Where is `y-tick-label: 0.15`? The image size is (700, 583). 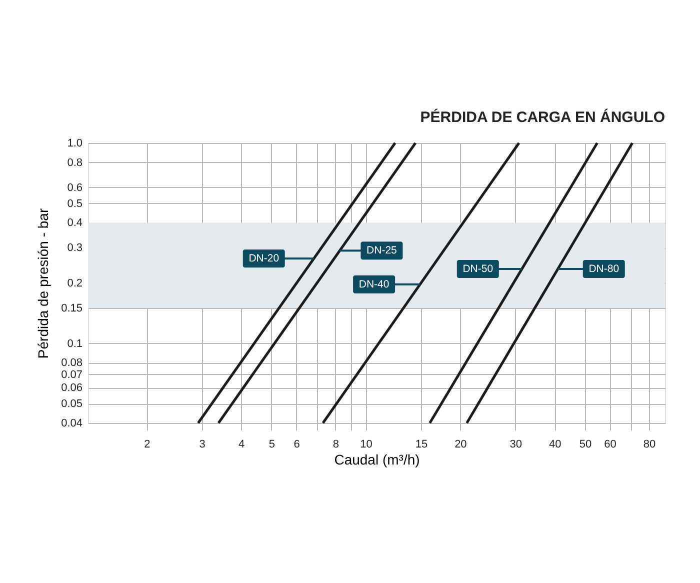 y-tick-label: 0.15 is located at coordinates (71, 308).